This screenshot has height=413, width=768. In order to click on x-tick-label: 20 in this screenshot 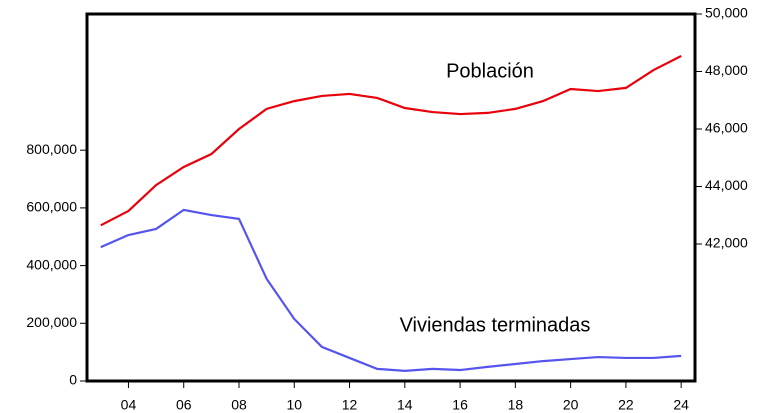, I will do `click(571, 405)`.